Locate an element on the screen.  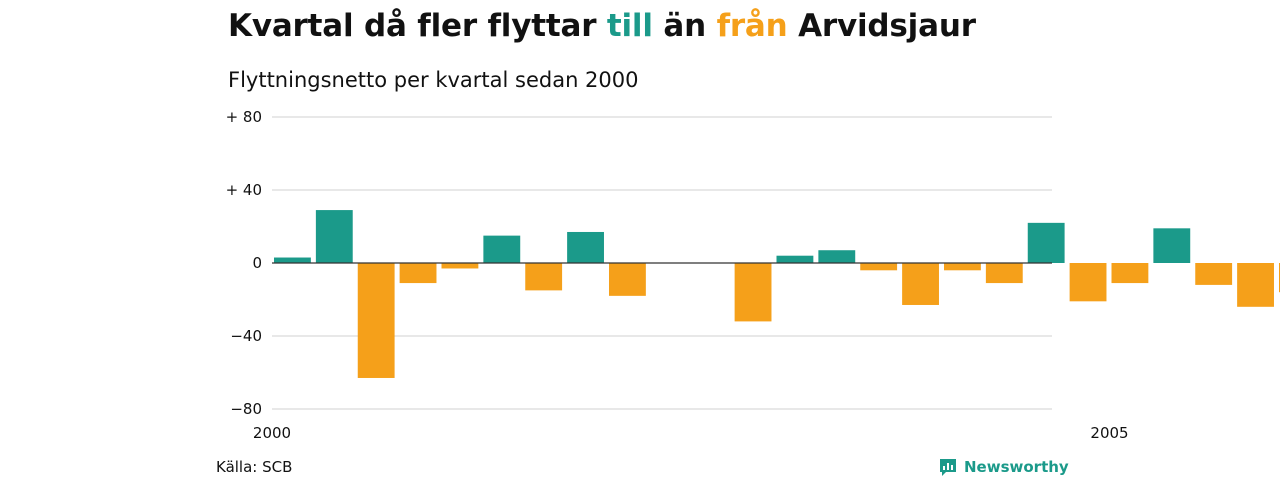
title-highlight-till: till is located at coordinates (629, 26).